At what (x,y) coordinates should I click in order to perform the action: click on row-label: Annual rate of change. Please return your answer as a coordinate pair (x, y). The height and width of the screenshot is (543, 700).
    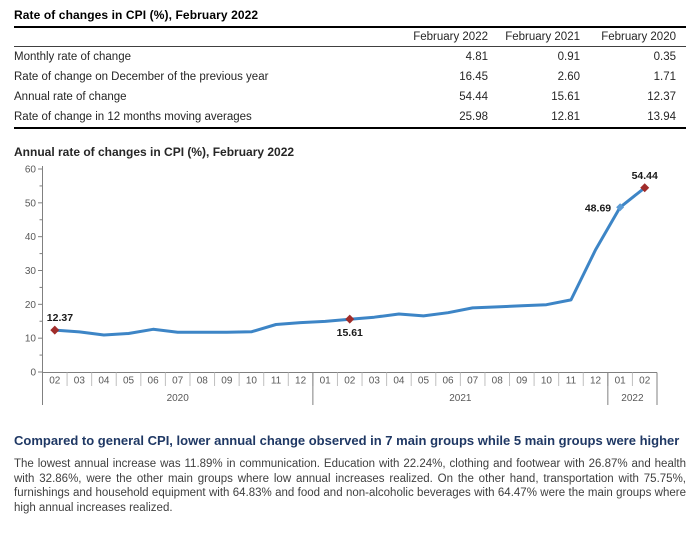
    Looking at the image, I should click on (70, 97).